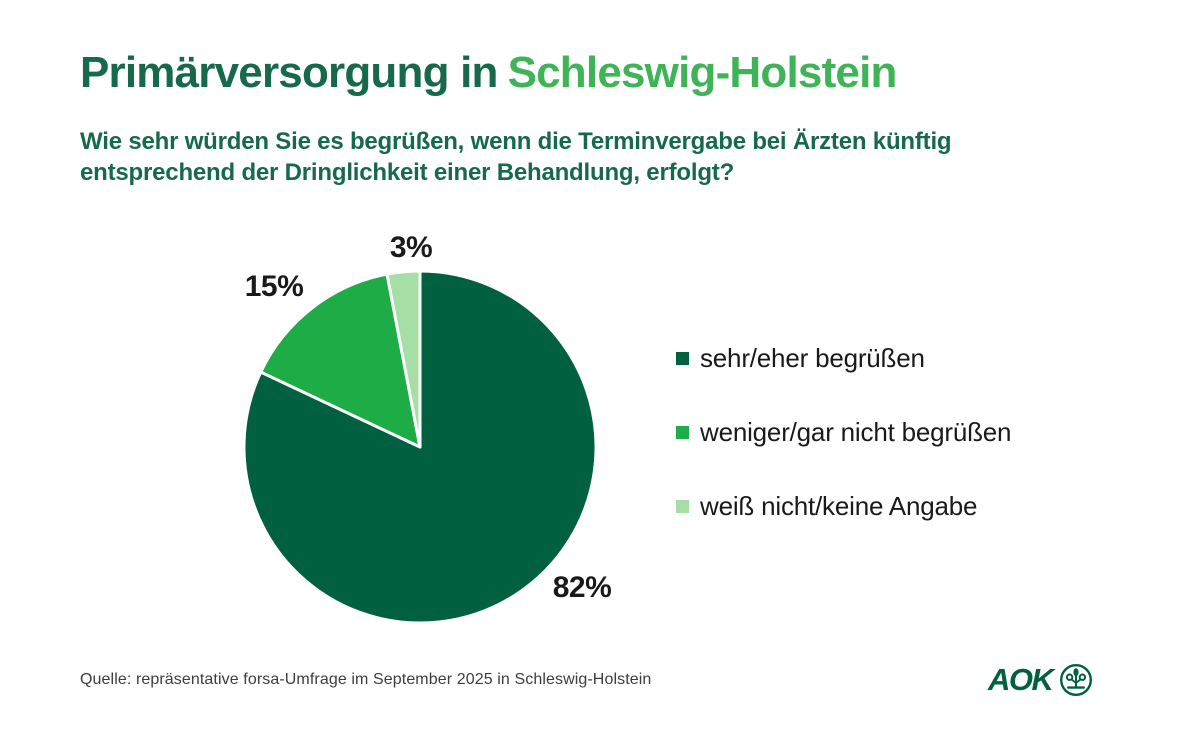 The image size is (1200, 750). I want to click on page-title-accent: Schleswig-Holstein, so click(702, 72).